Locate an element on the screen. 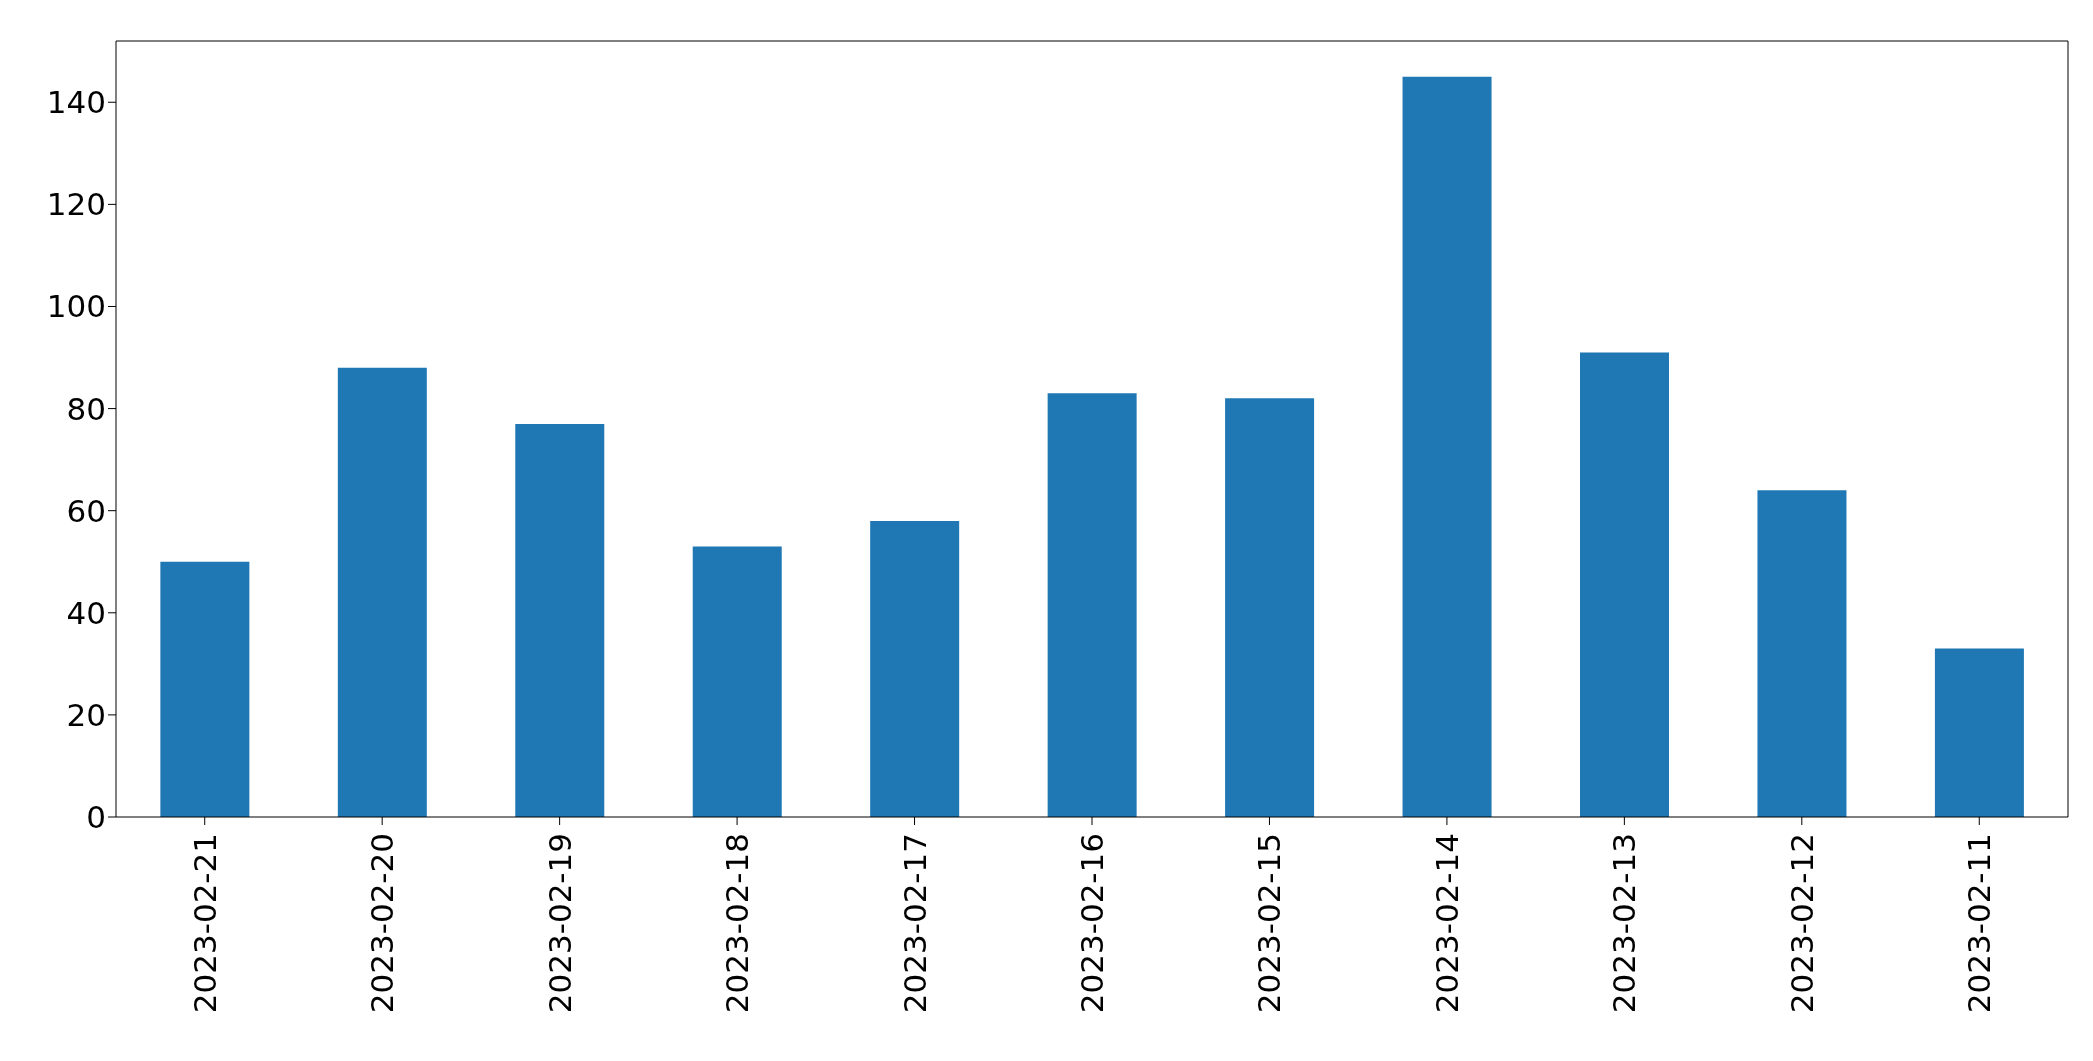 The width and height of the screenshot is (2093, 1061). y-tick-label: 20 is located at coordinates (86, 714).